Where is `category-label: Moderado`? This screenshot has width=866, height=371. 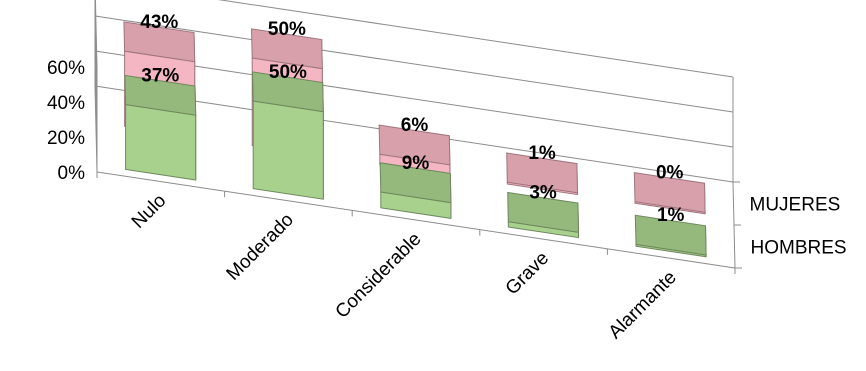
category-label: Moderado is located at coordinates (260, 246).